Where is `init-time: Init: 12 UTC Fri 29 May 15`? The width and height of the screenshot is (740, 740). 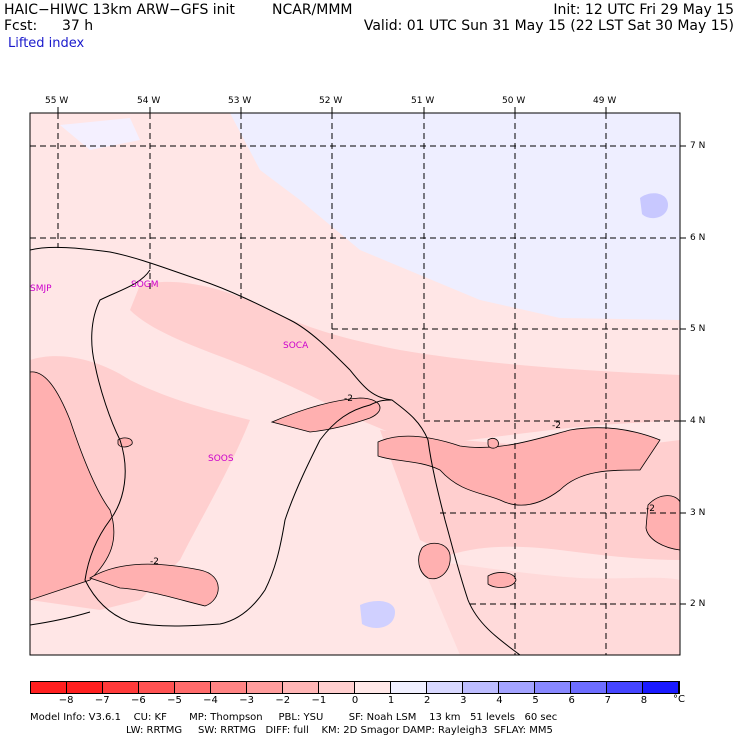
init-time: Init: 12 UTC Fri 29 May 15 is located at coordinates (643, 10).